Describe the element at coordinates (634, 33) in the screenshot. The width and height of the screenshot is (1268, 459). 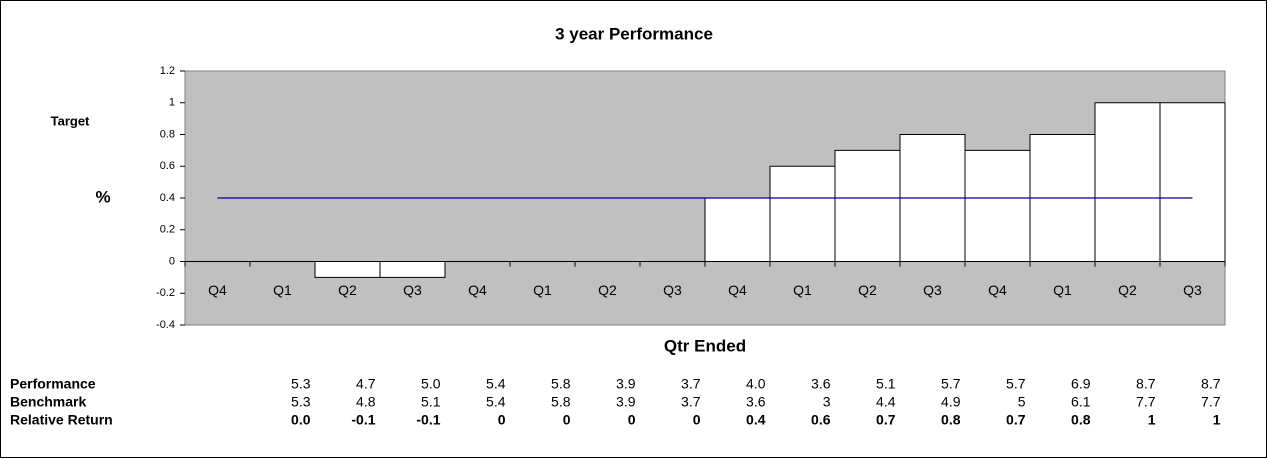
I see `chart-title: 3 year Performance` at that location.